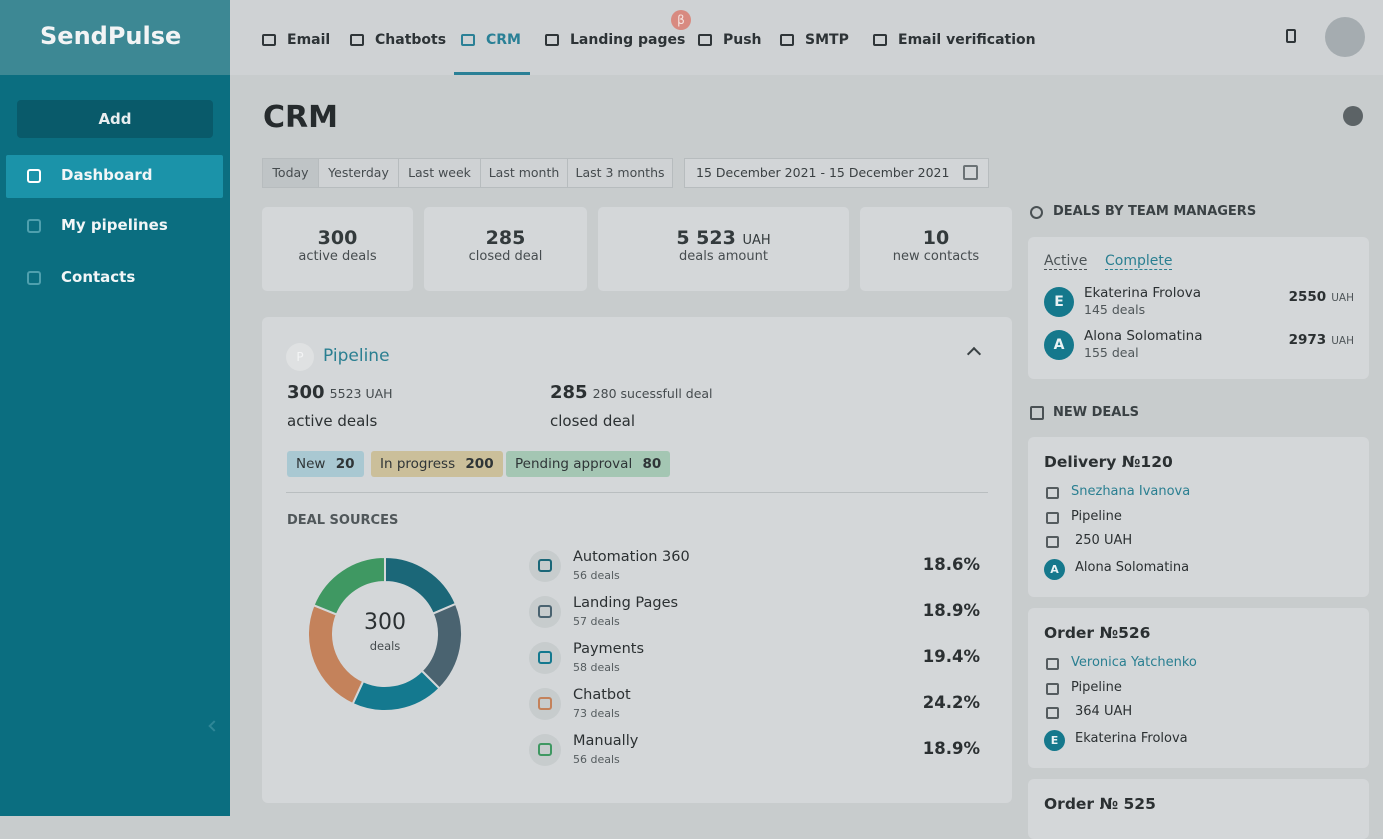  What do you see at coordinates (756, 240) in the screenshot?
I see `stat-unit: UAH` at bounding box center [756, 240].